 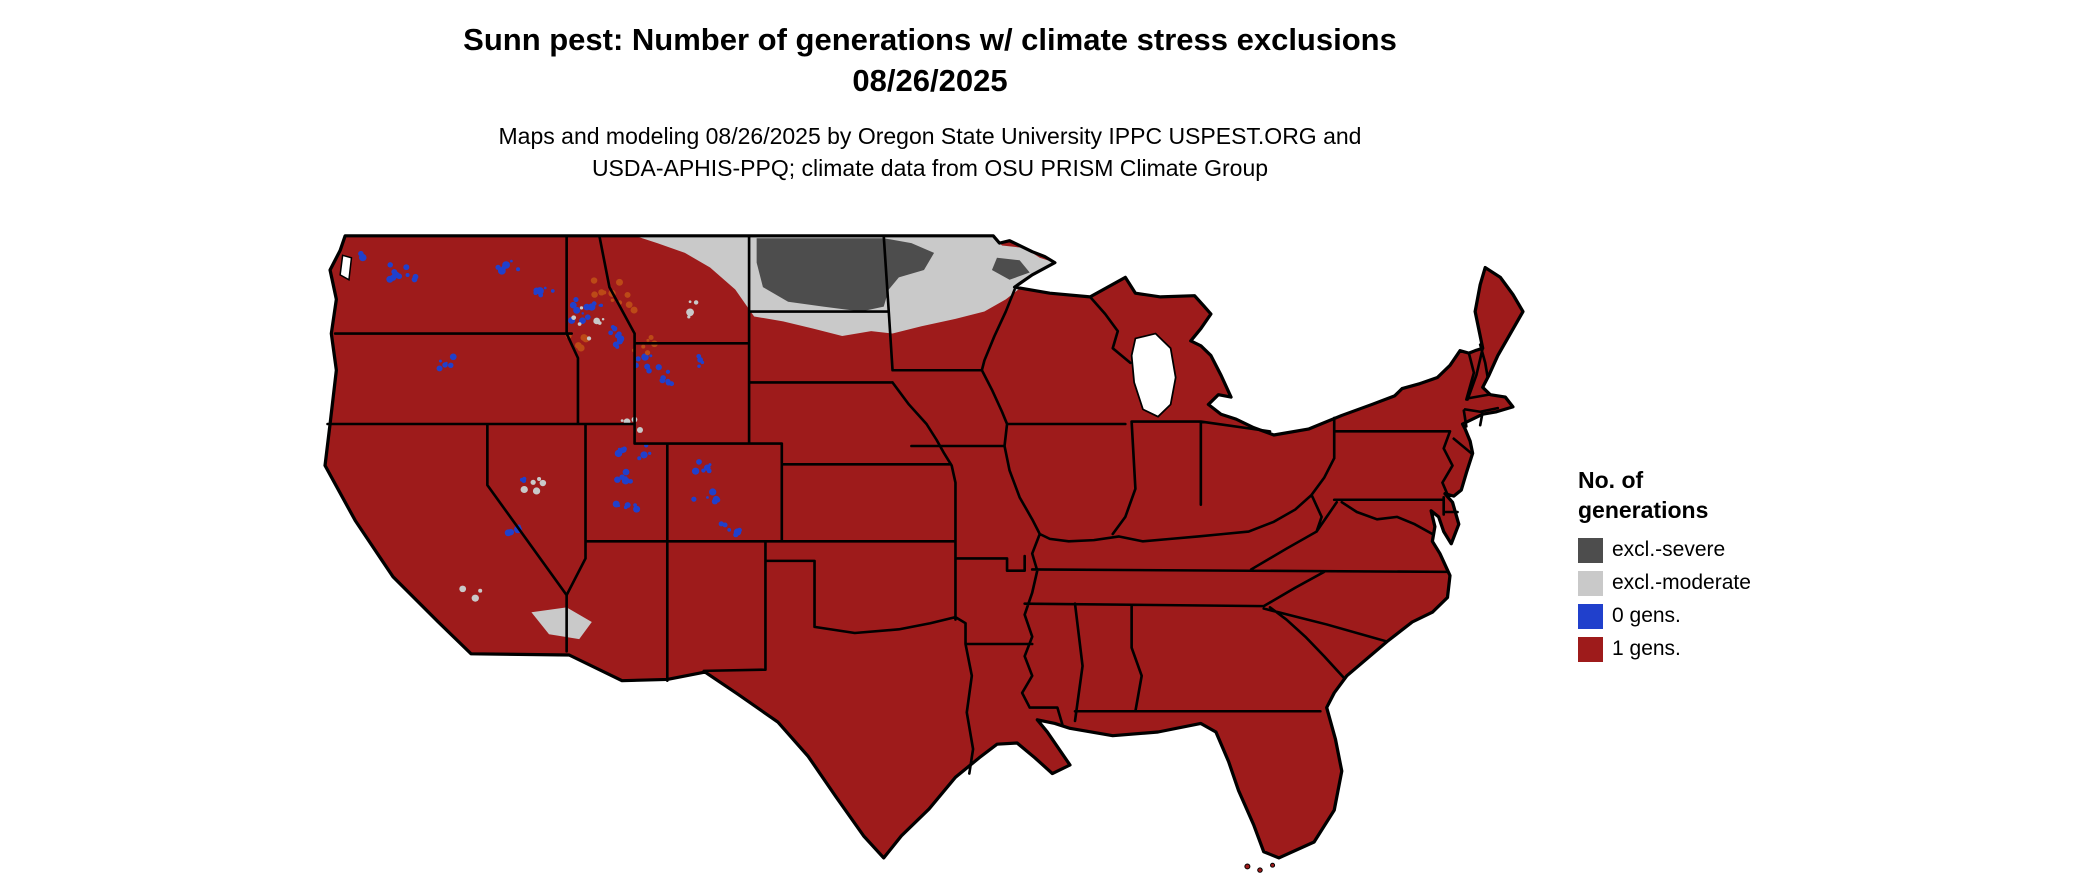 I want to click on legend-title: No. of generations, so click(x=1664, y=496).